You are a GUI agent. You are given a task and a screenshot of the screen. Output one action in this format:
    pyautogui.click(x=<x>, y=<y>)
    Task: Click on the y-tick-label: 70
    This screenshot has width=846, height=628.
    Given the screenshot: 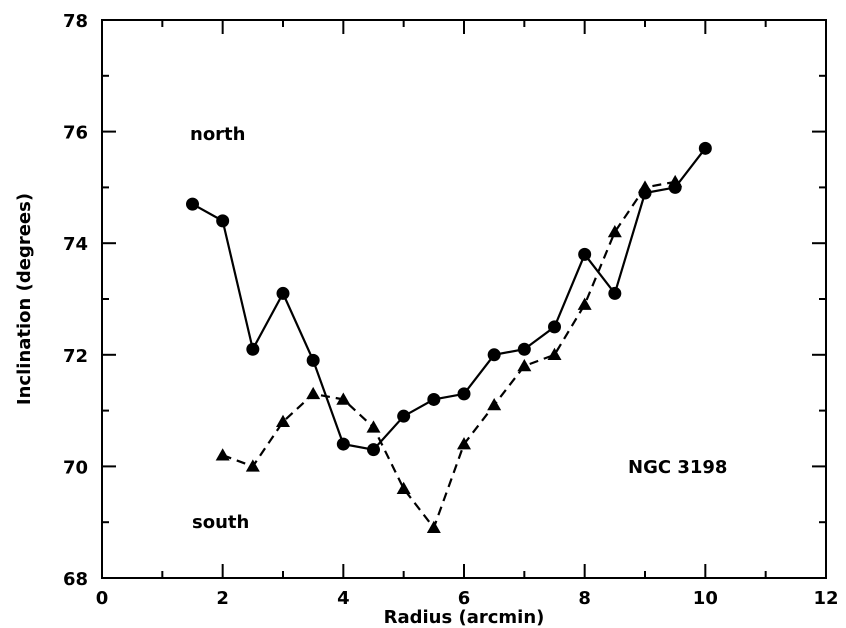 What is the action you would take?
    pyautogui.click(x=75, y=467)
    